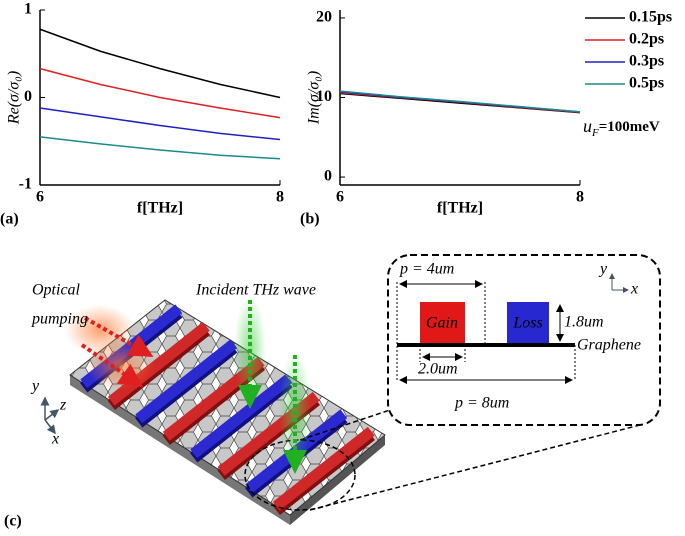 This screenshot has height=536, width=685. I want to click on width-label: 2.0um, so click(438, 369).